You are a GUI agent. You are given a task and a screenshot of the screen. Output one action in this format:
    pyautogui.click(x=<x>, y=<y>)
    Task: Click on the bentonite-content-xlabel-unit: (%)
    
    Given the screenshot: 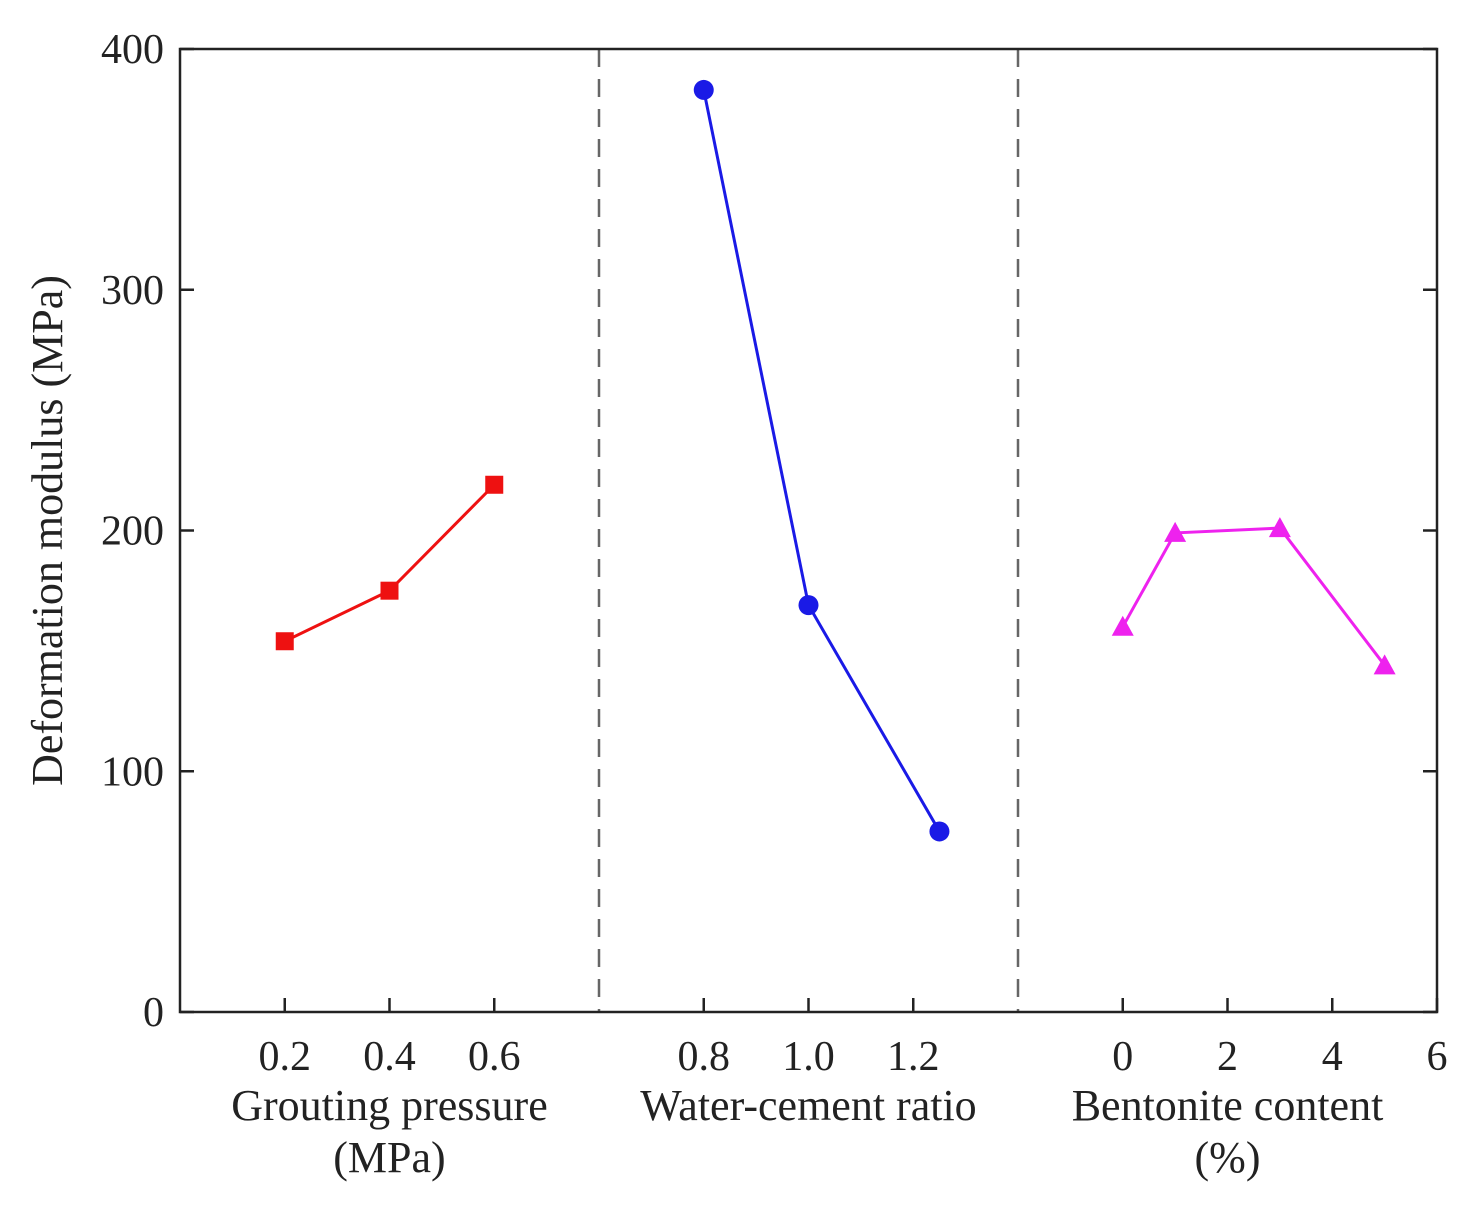 What is the action you would take?
    pyautogui.click(x=1228, y=1157)
    